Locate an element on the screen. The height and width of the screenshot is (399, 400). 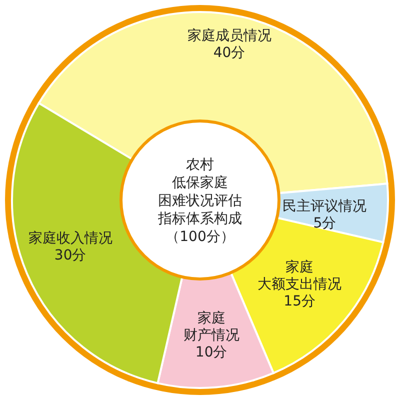
slice-label: 家庭大额支出情况 is located at coordinates (300, 276).